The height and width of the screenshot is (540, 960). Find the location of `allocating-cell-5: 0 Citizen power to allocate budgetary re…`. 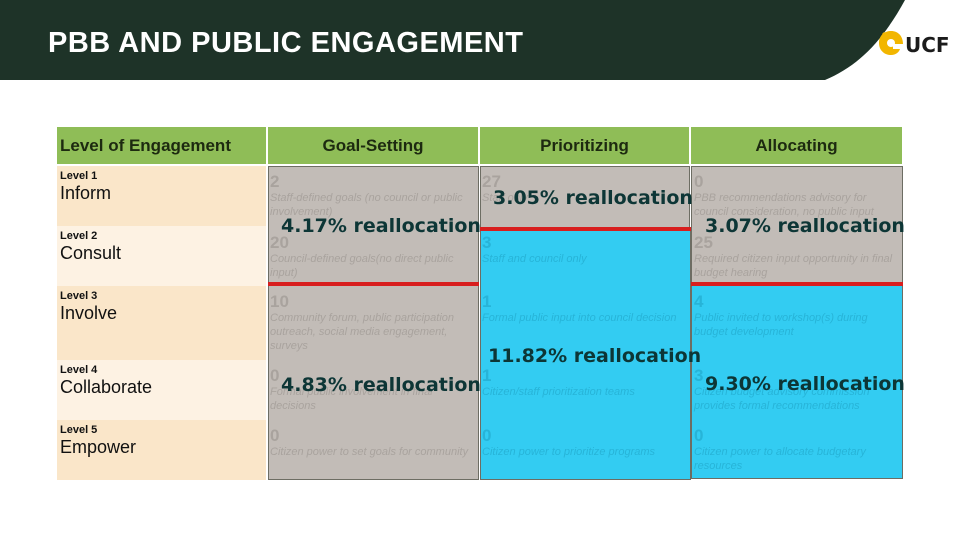

allocating-cell-5: 0 Citizen power to allocate budgetary re… is located at coordinates (797, 450).